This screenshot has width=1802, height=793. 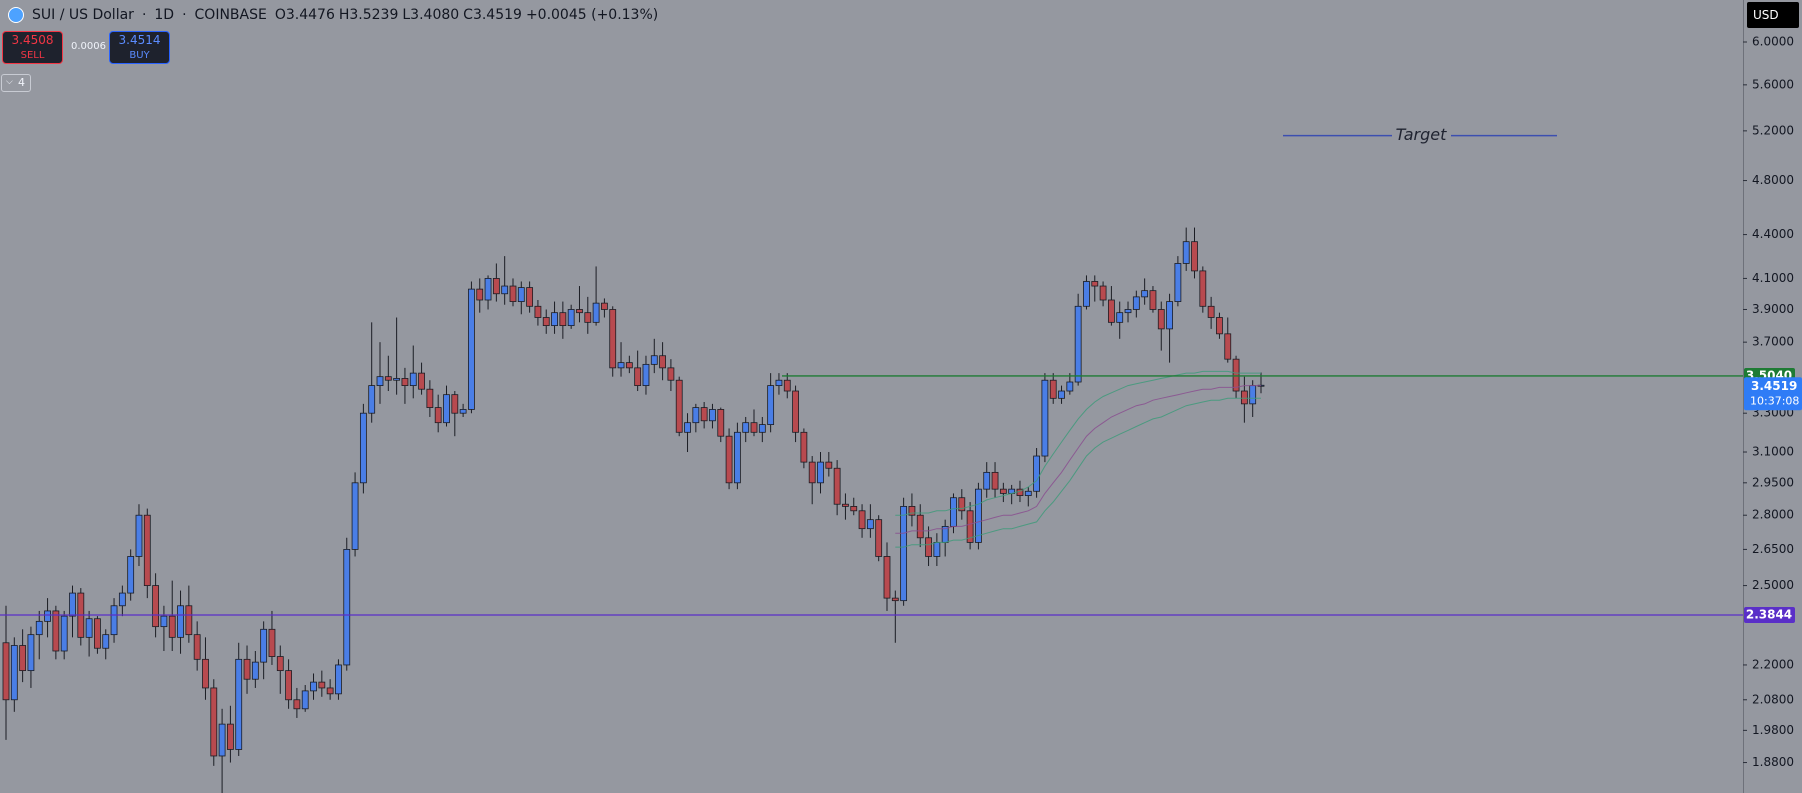 What do you see at coordinates (164, 15) in the screenshot?
I see `interval: 1D` at bounding box center [164, 15].